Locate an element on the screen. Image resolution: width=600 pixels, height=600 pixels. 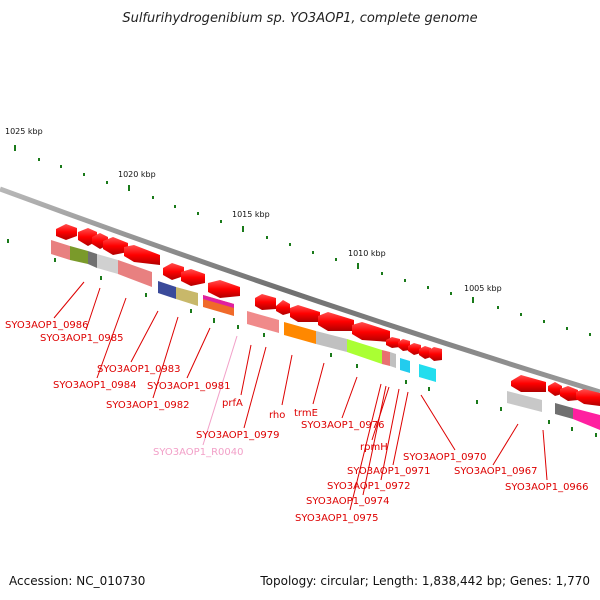
gene-label: SYO3AOP1_0974 is located at coordinates (348, 501).